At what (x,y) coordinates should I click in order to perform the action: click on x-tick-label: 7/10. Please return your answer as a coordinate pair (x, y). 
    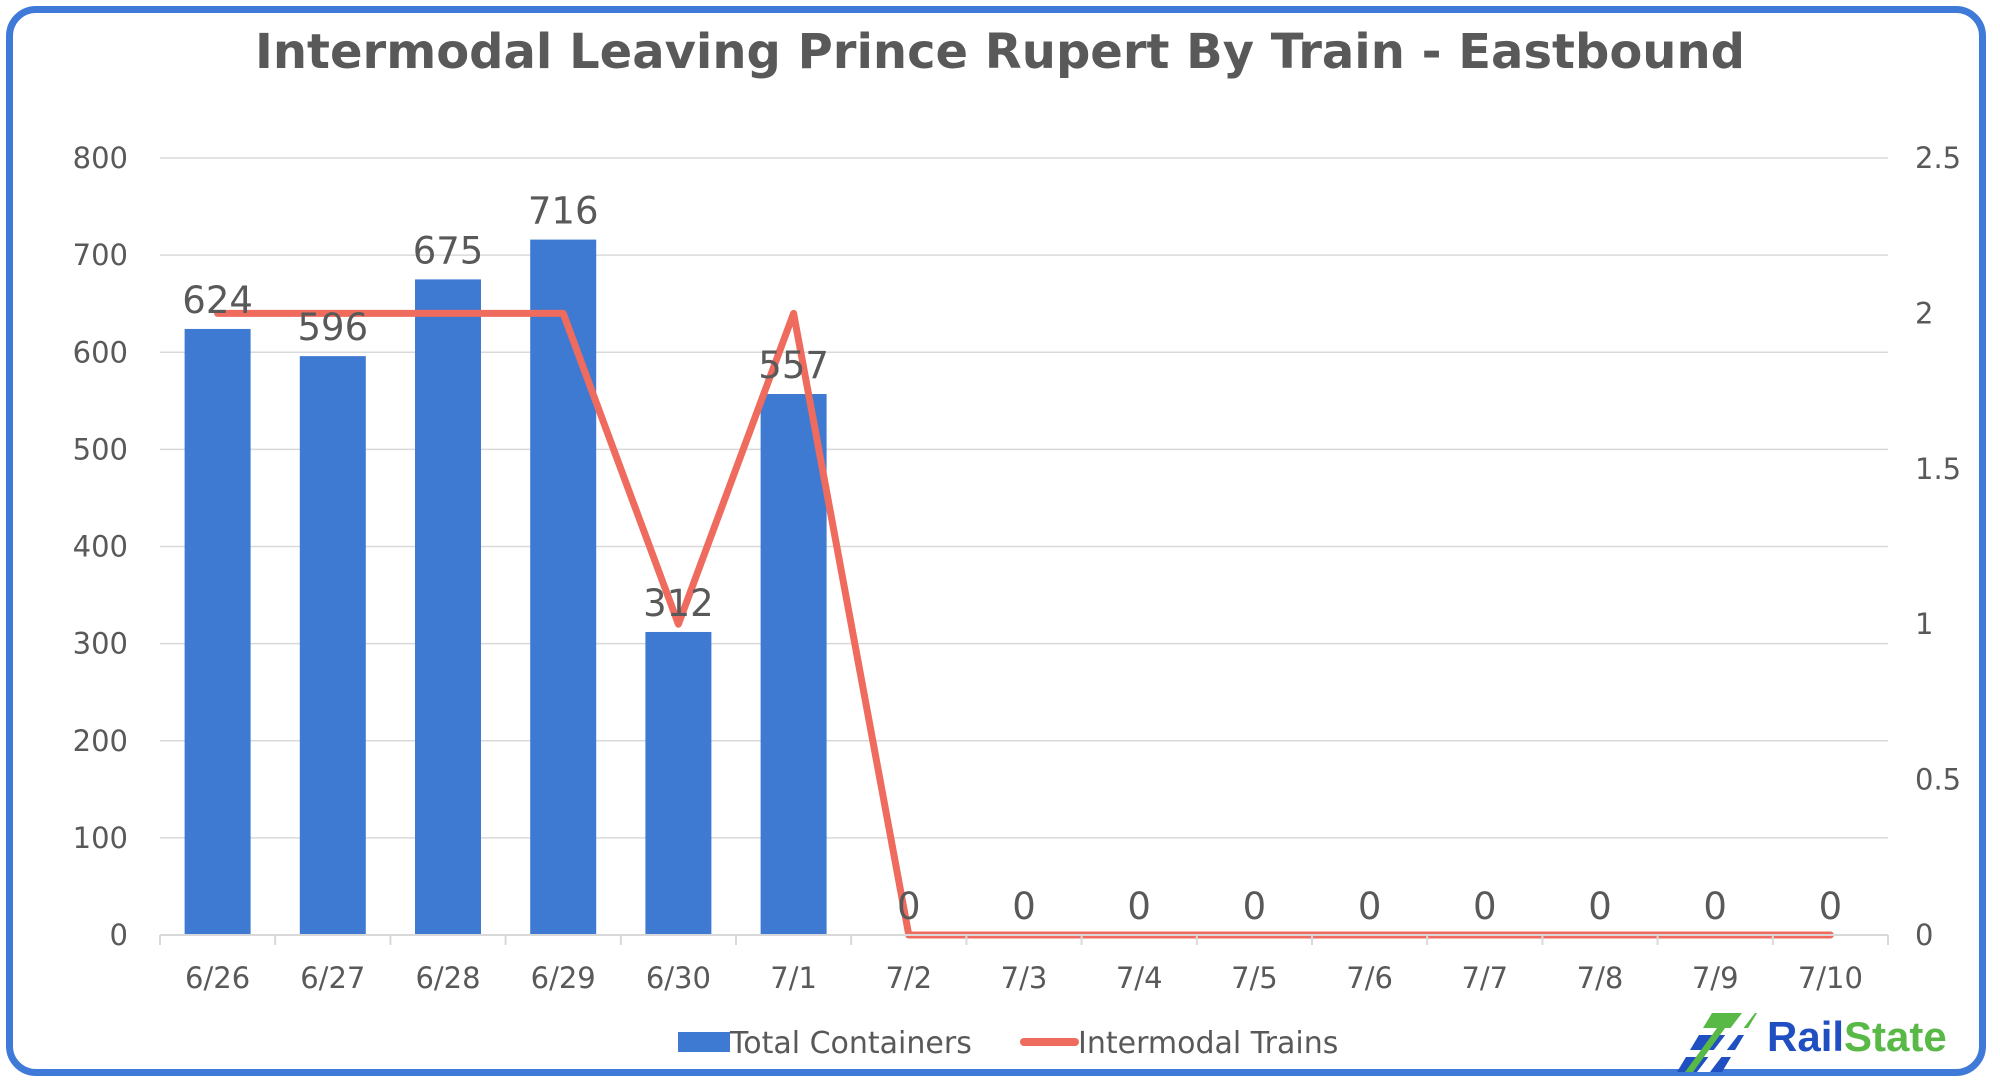
    Looking at the image, I should click on (1830, 978).